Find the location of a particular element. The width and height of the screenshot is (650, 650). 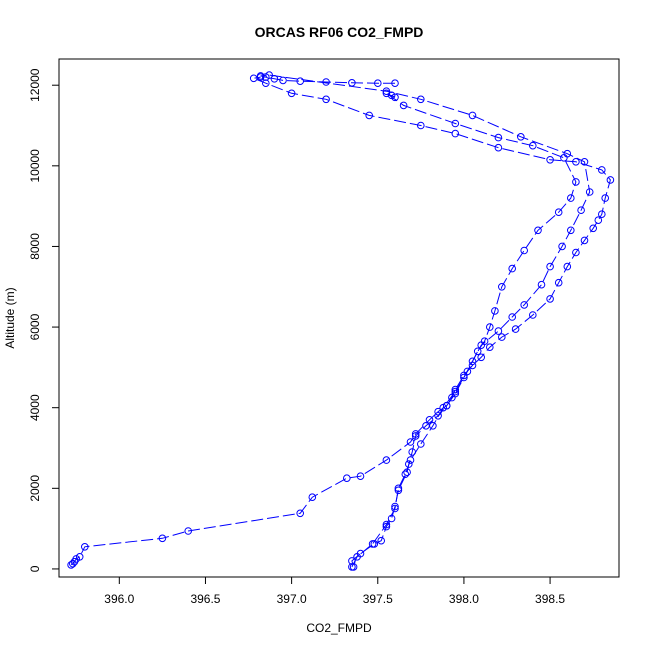

y-tick-label: 6000 is located at coordinates (35, 326).